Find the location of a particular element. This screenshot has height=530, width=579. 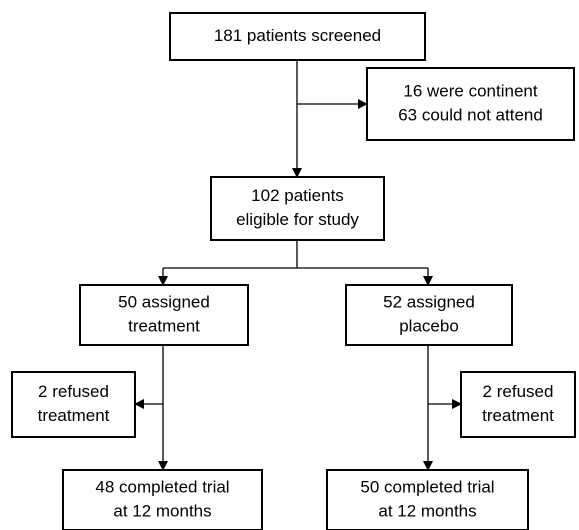

node: 181 patients screened is located at coordinates (297, 36).